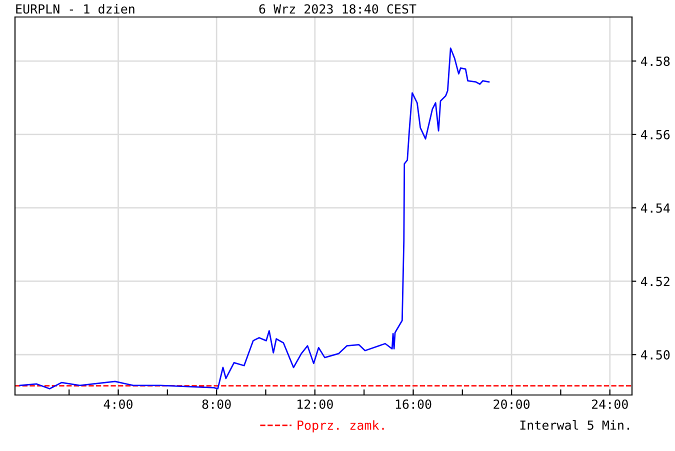  I want to click on x-tick-label: 16:00, so click(414, 404).